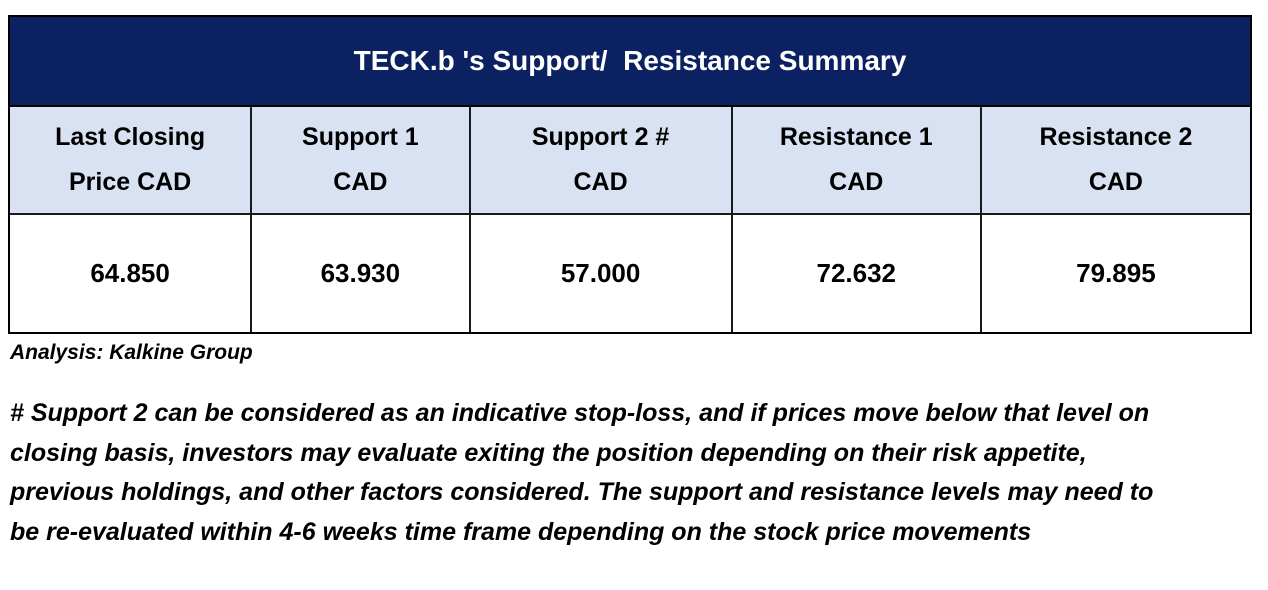 The width and height of the screenshot is (1268, 590). I want to click on header-cell-resistance-2: Resistance 2 CAD, so click(1116, 159).